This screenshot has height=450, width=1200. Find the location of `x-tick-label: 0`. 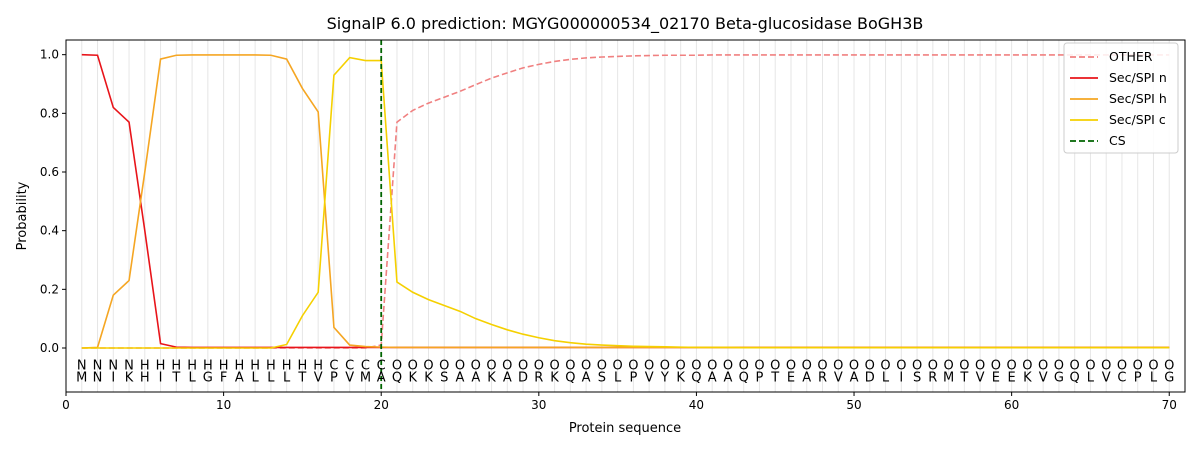

x-tick-label: 0 is located at coordinates (66, 405).